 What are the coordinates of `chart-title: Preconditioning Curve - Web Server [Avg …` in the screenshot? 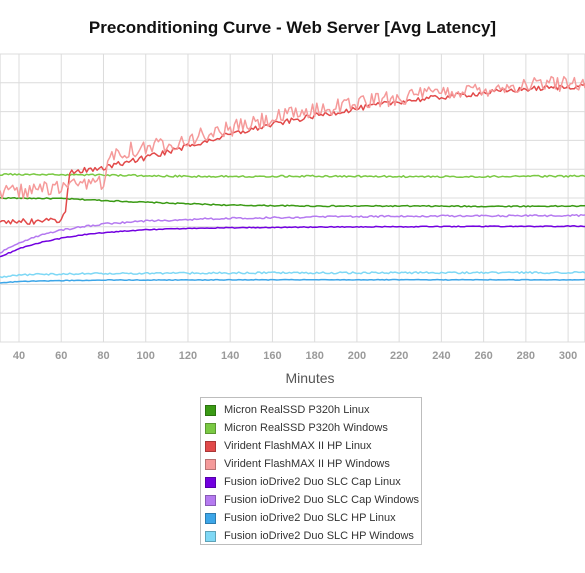 It's located at (292, 27).